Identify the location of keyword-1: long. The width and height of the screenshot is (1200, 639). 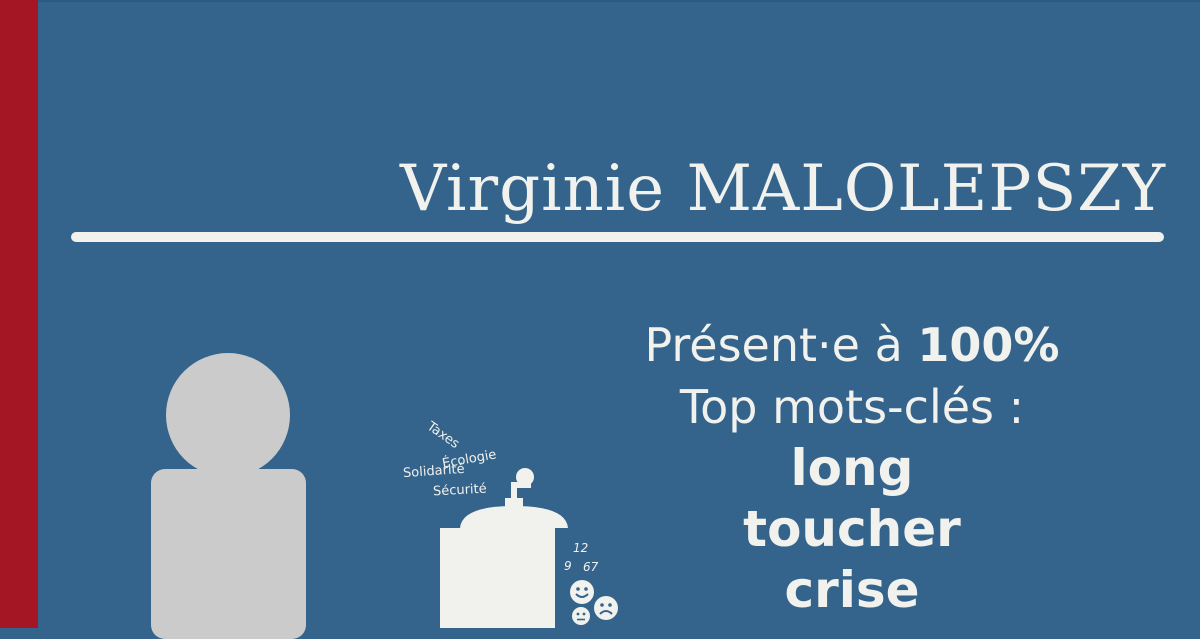
(852, 468).